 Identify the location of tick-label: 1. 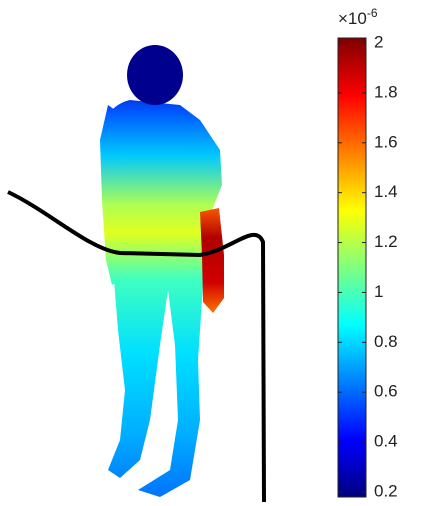
(378, 291).